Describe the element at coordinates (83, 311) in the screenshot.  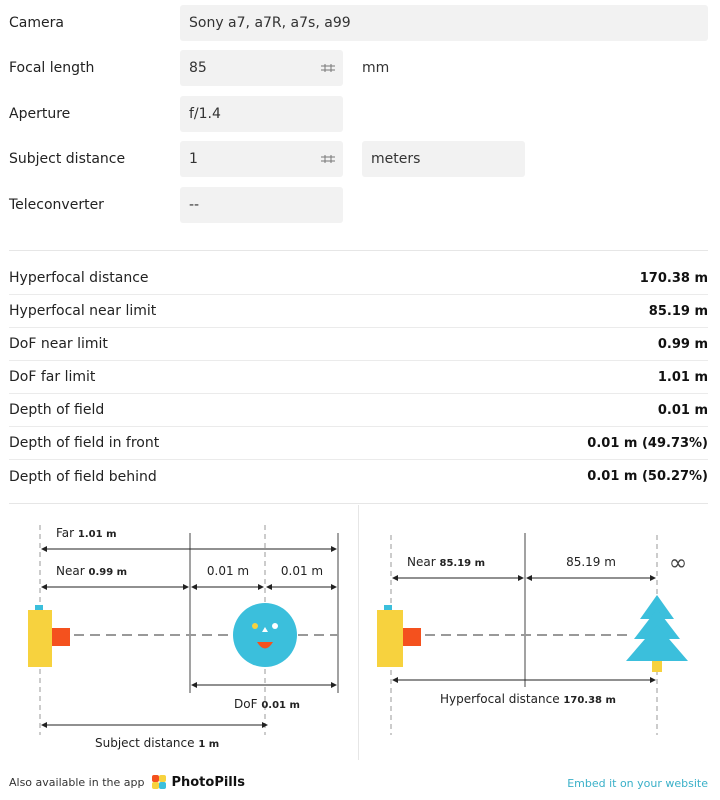
I see `result-label: Hyperfocal near limit` at that location.